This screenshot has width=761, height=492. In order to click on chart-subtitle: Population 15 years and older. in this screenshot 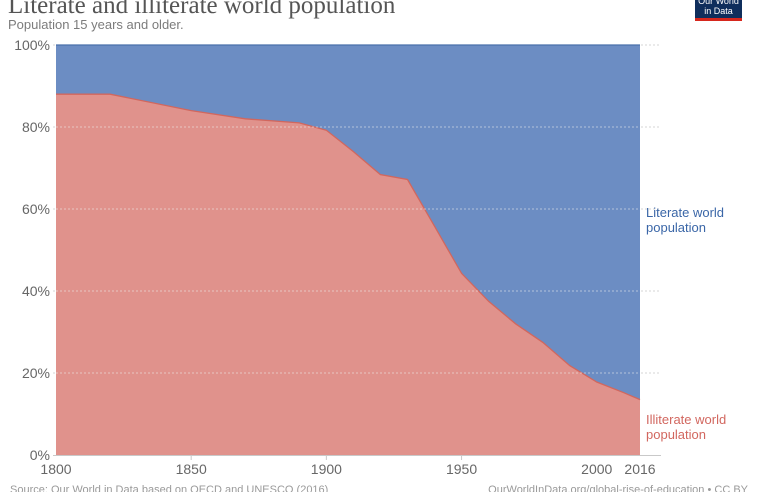, I will do `click(96, 24)`.